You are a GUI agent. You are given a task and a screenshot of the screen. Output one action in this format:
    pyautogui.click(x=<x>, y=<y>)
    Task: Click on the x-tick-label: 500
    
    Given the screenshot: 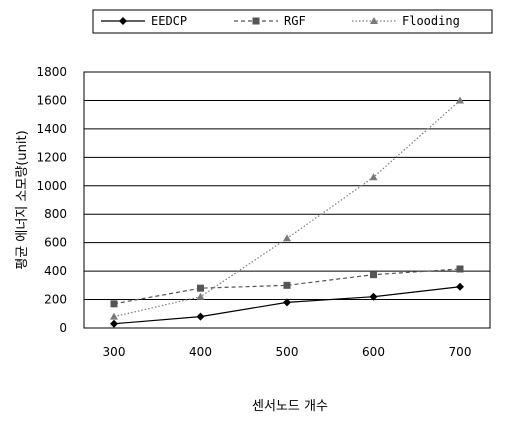 What is the action you would take?
    pyautogui.click(x=287, y=352)
    